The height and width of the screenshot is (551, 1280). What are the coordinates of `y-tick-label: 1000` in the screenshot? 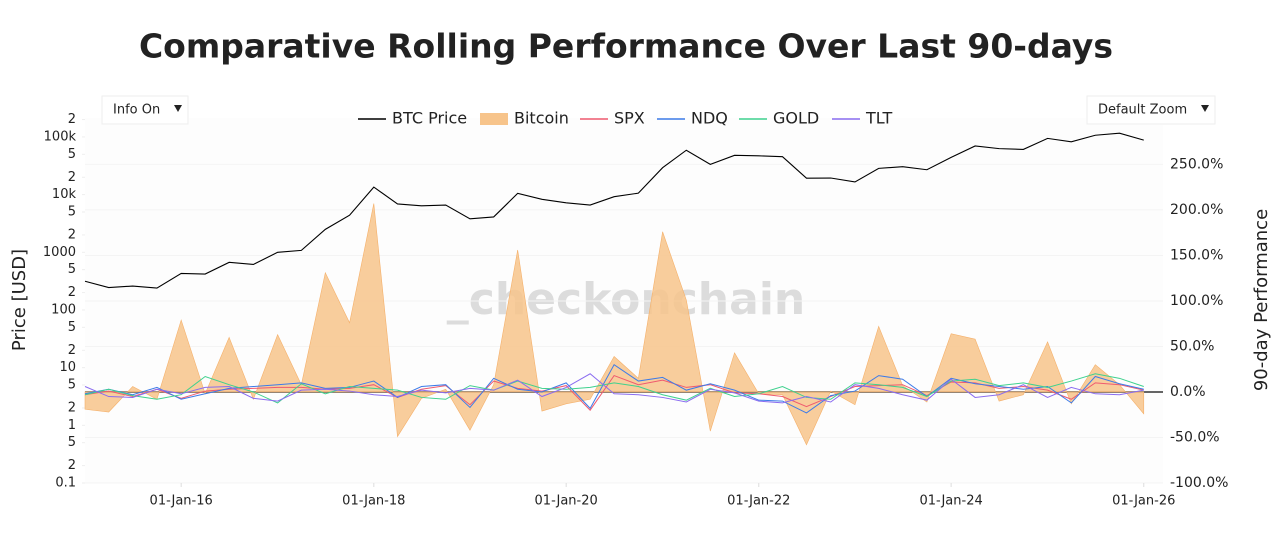 It's located at (59, 252).